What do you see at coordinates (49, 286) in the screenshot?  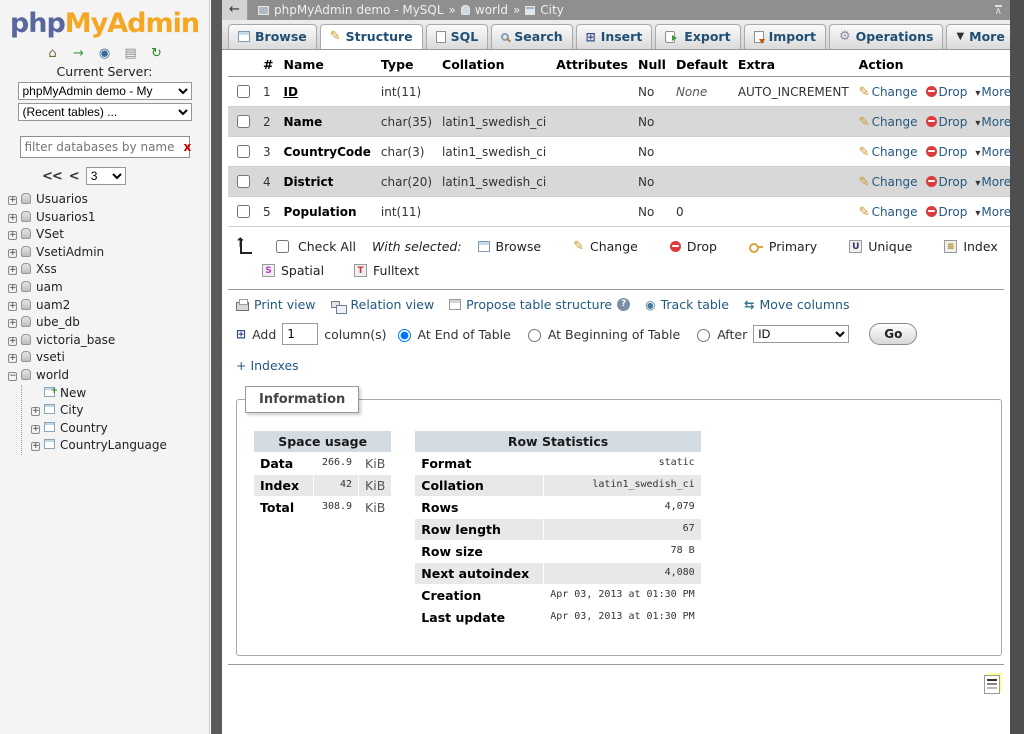 I see `tree-item-label: uam` at bounding box center [49, 286].